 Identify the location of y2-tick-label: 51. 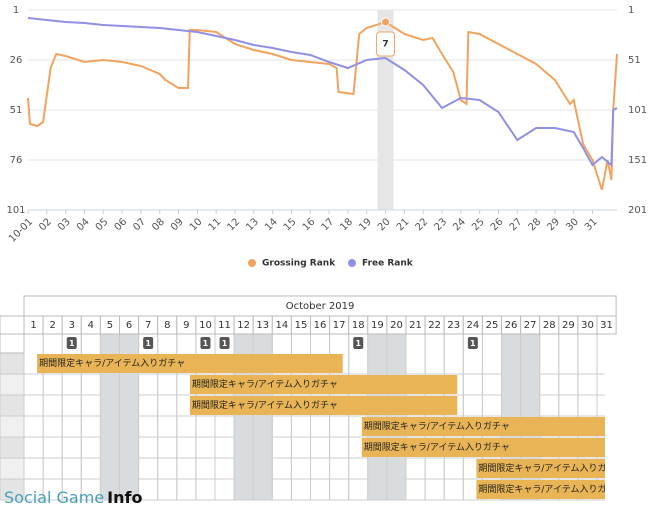
(634, 60).